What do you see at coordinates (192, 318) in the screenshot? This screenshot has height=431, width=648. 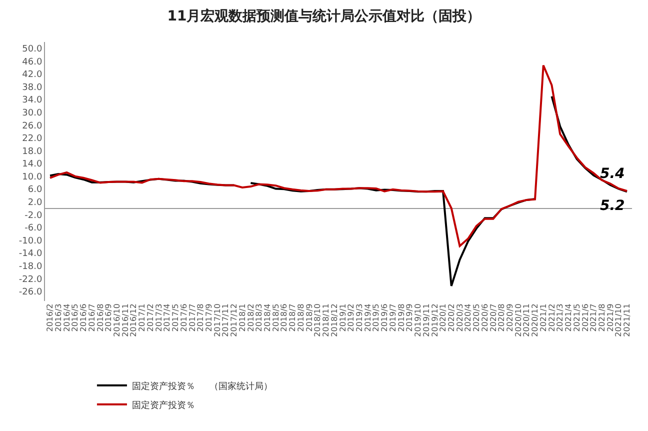 I see `x-tick-label: 2017/7` at bounding box center [192, 318].